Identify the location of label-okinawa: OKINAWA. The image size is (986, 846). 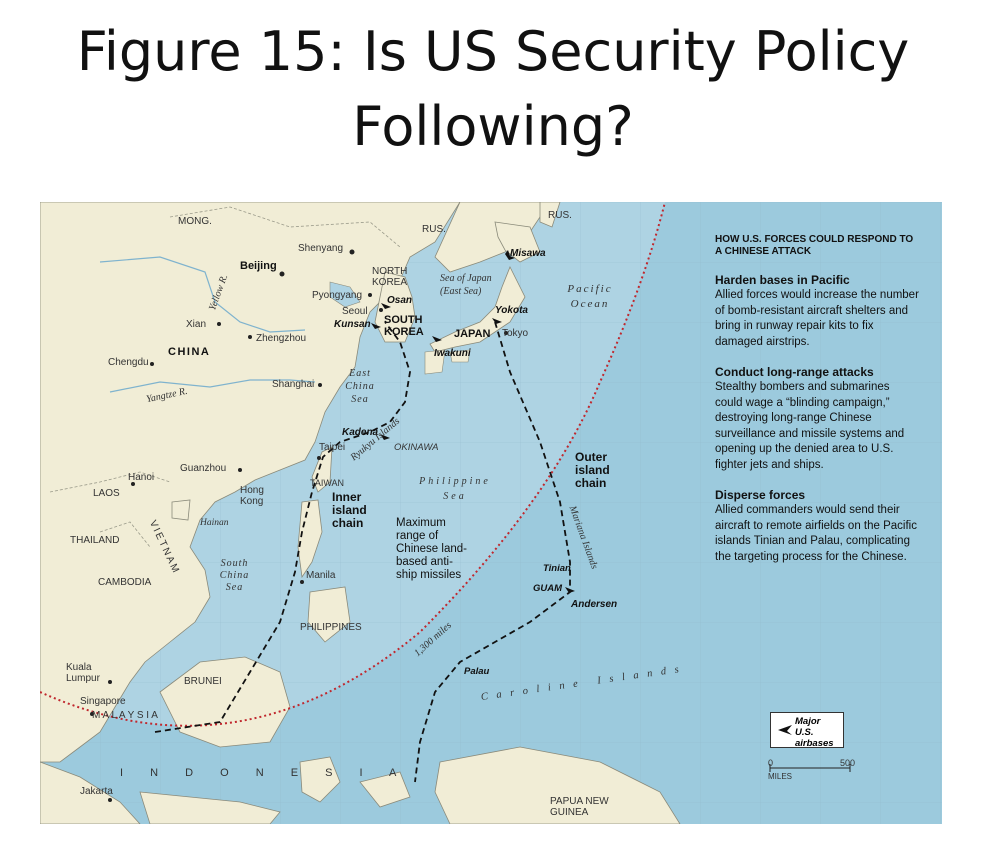
(416, 447).